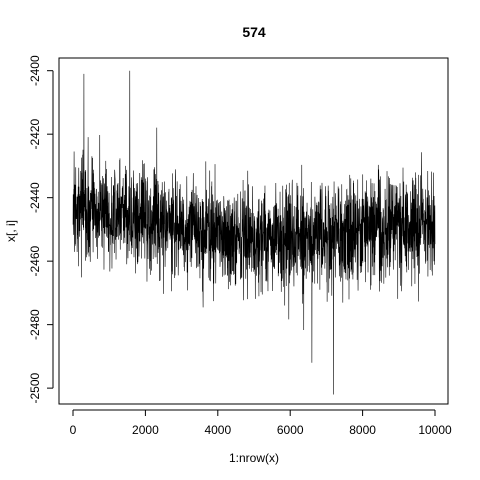 Image resolution: width=480 pixels, height=480 pixels. Describe the element at coordinates (73, 430) in the screenshot. I see `x-tick-label: 0` at that location.